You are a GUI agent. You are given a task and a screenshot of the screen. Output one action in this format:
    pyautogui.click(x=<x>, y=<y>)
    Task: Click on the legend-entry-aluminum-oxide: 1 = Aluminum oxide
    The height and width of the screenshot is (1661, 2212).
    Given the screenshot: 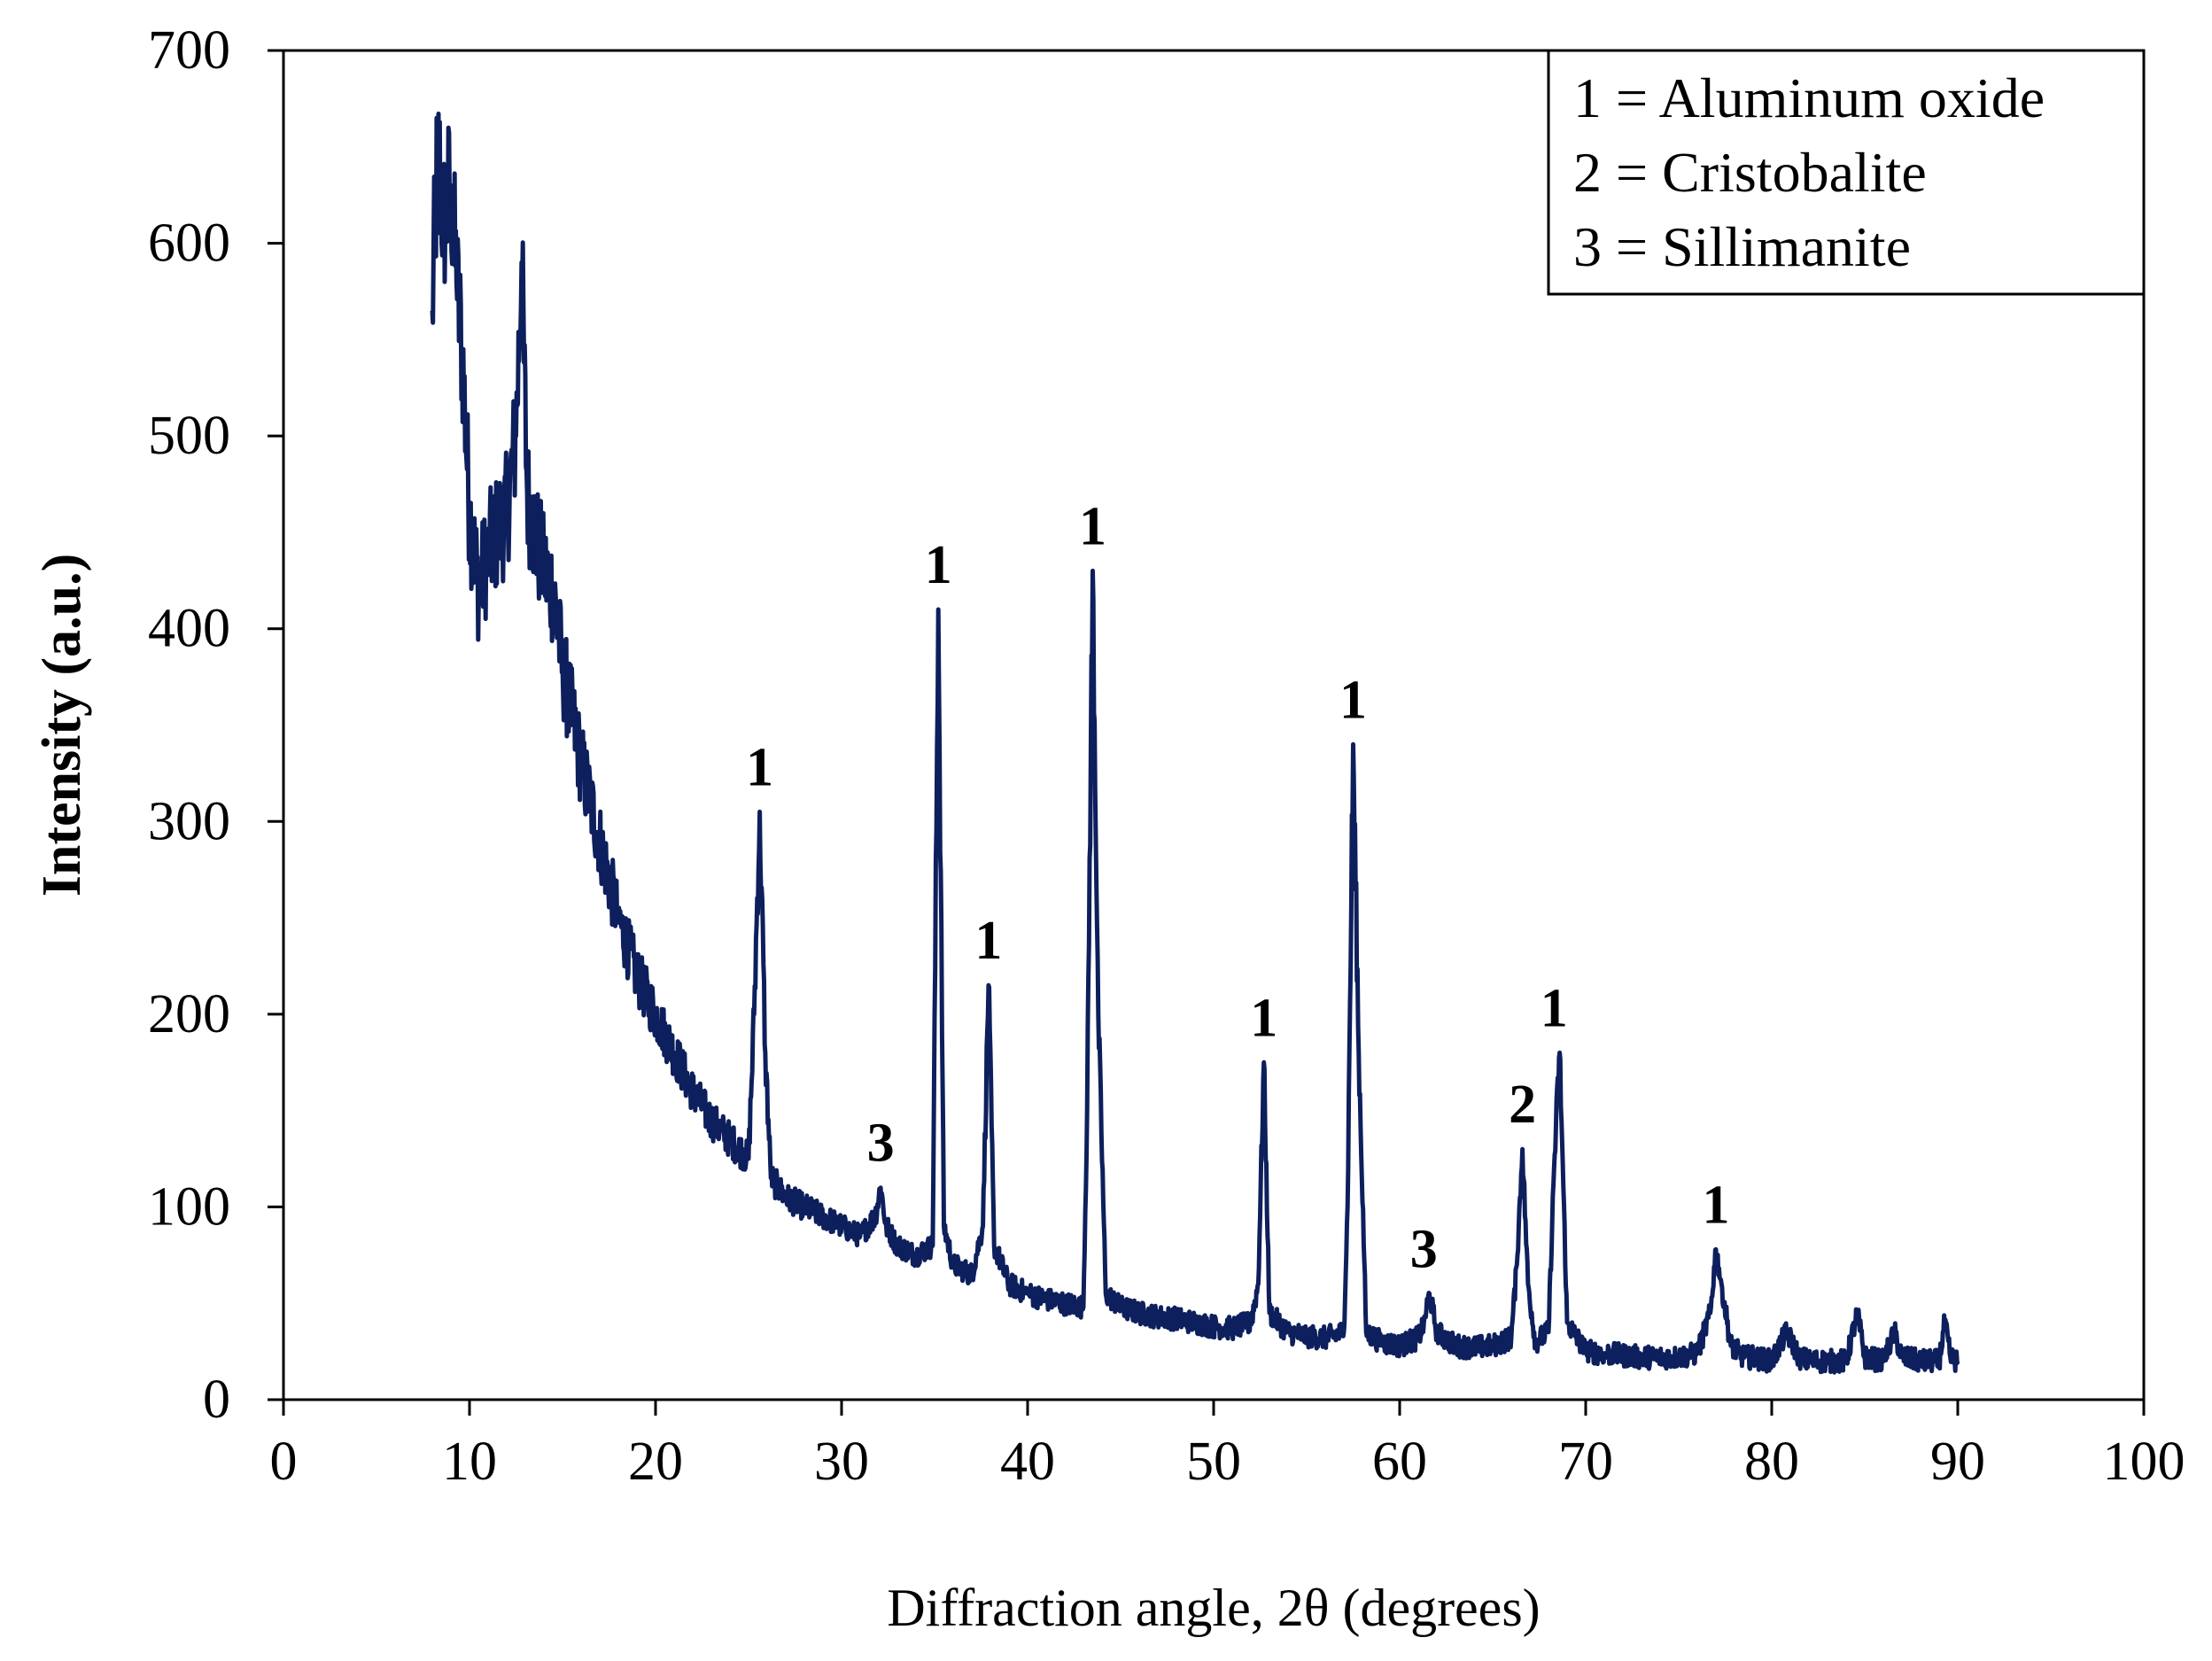 What is the action you would take?
    pyautogui.click(x=1809, y=97)
    